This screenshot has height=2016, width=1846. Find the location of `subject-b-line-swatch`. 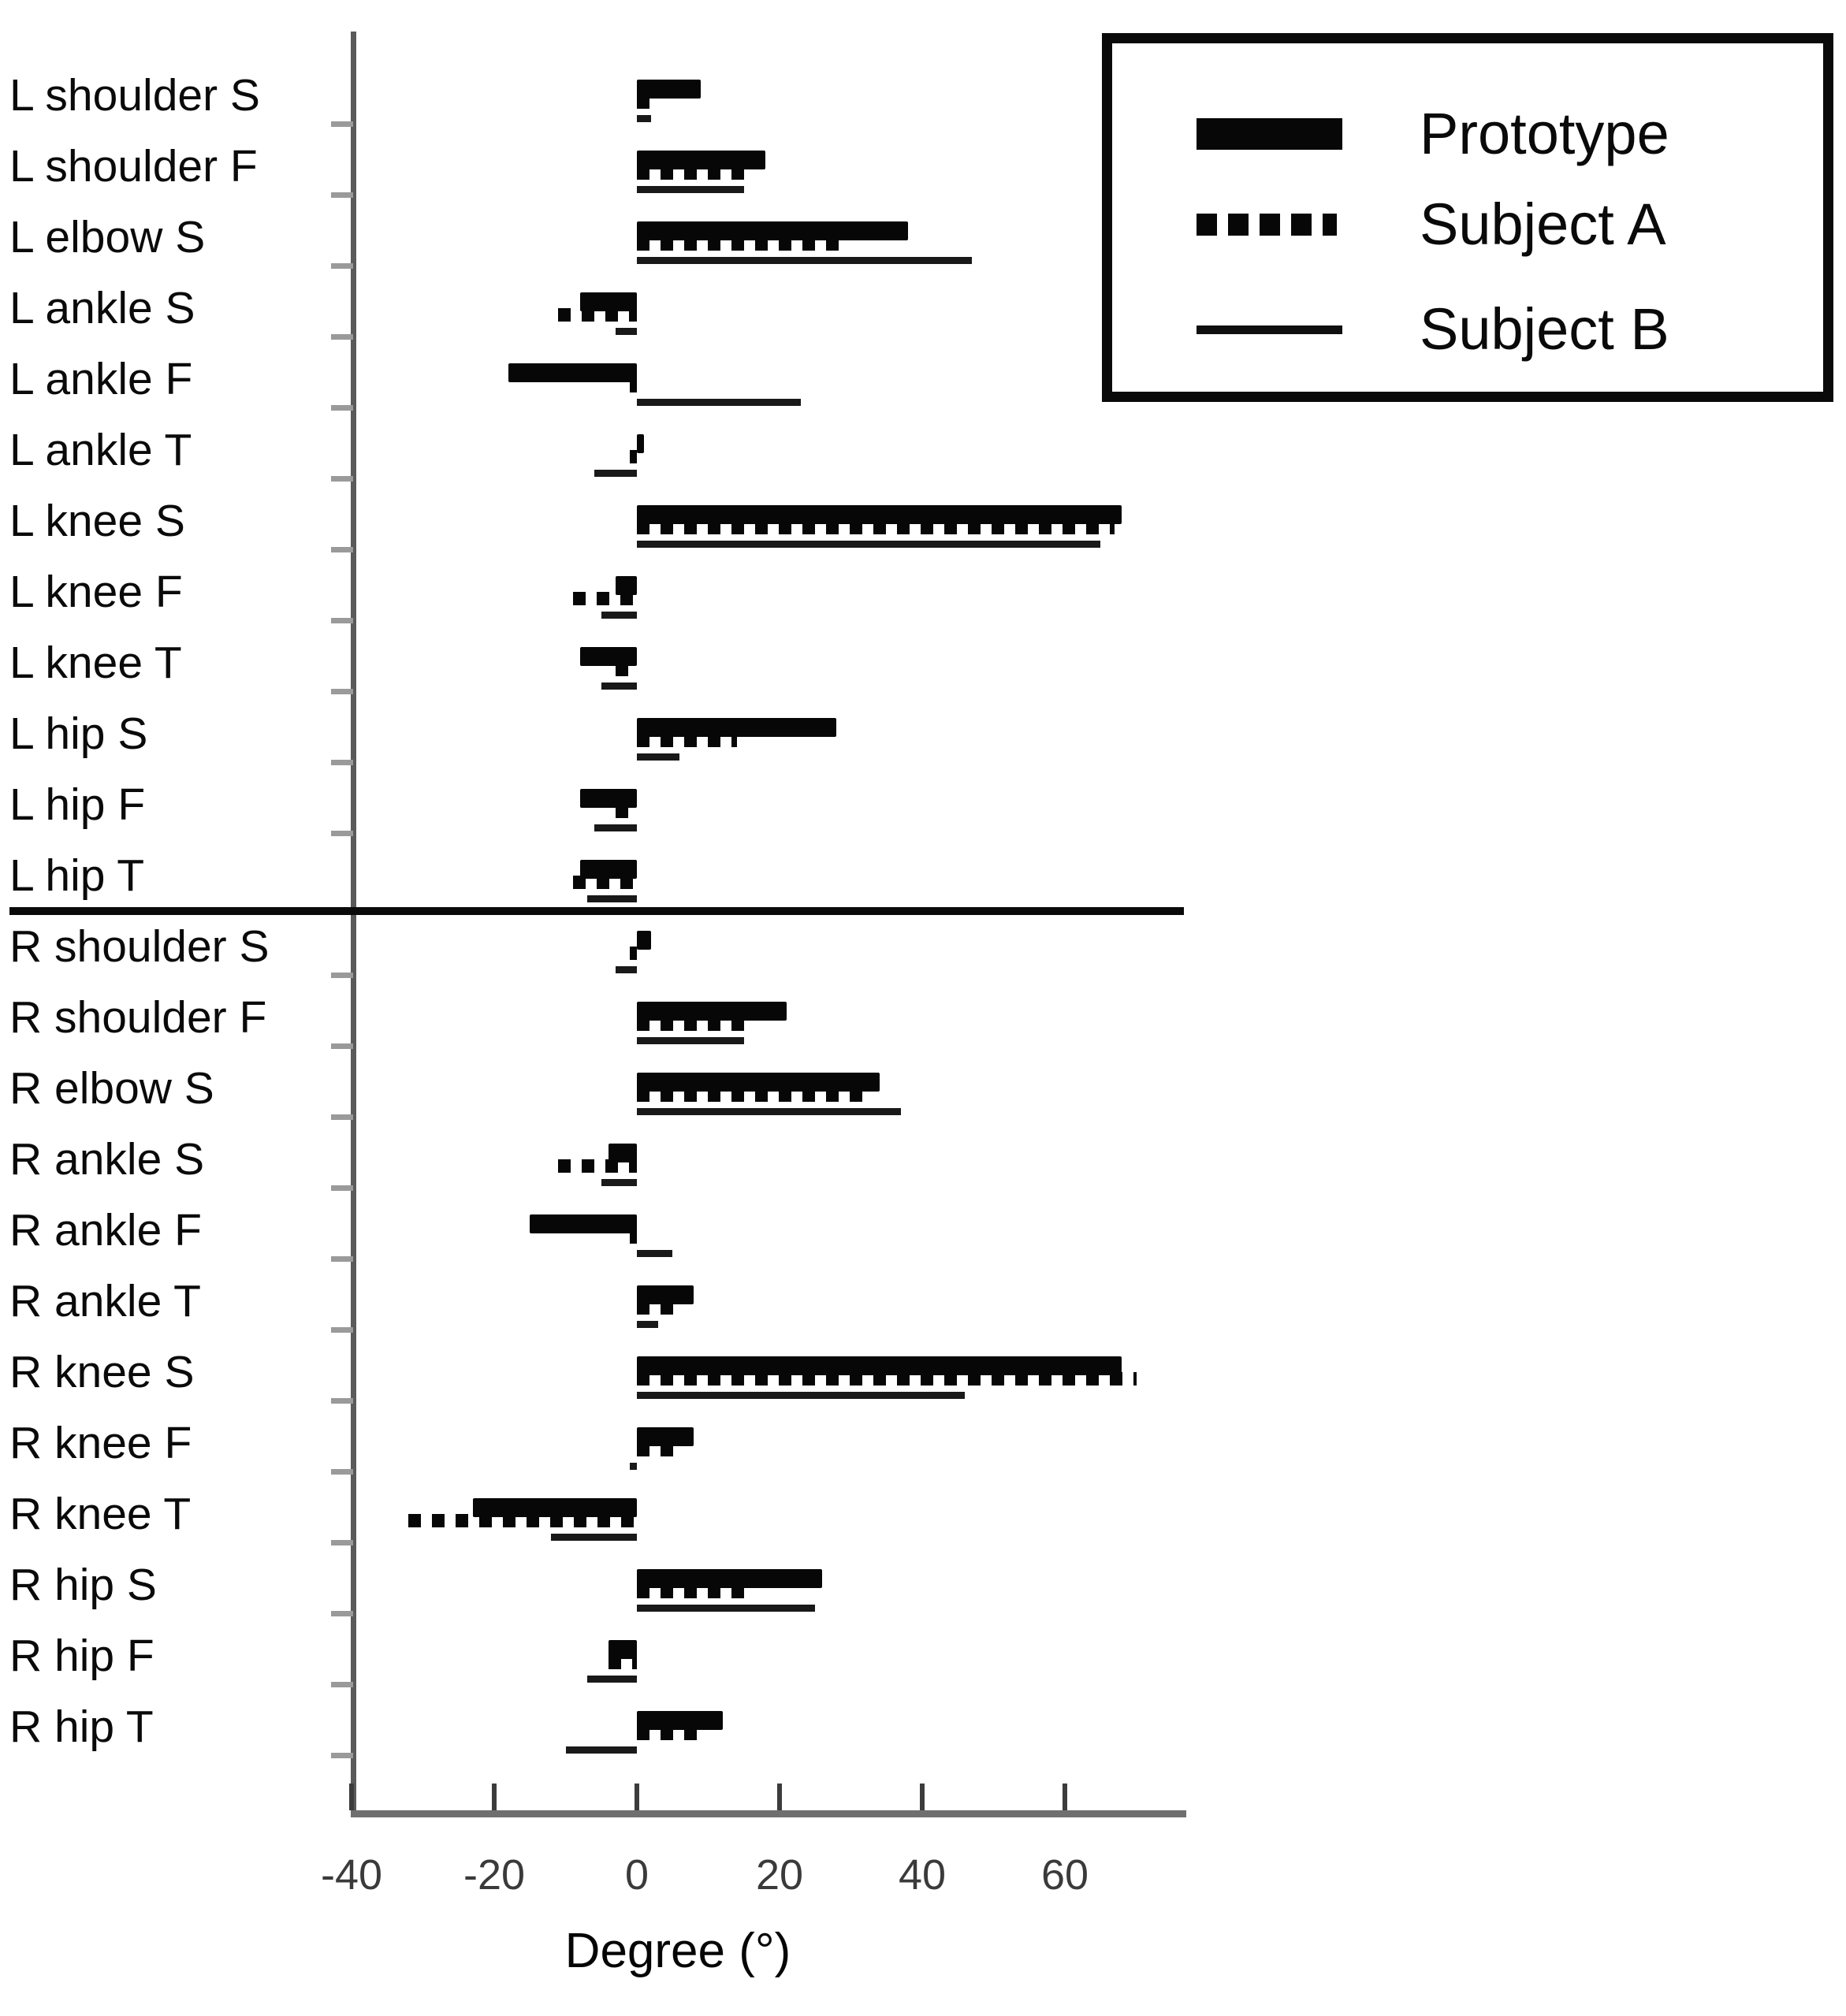

subject-b-line-swatch is located at coordinates (1269, 329).